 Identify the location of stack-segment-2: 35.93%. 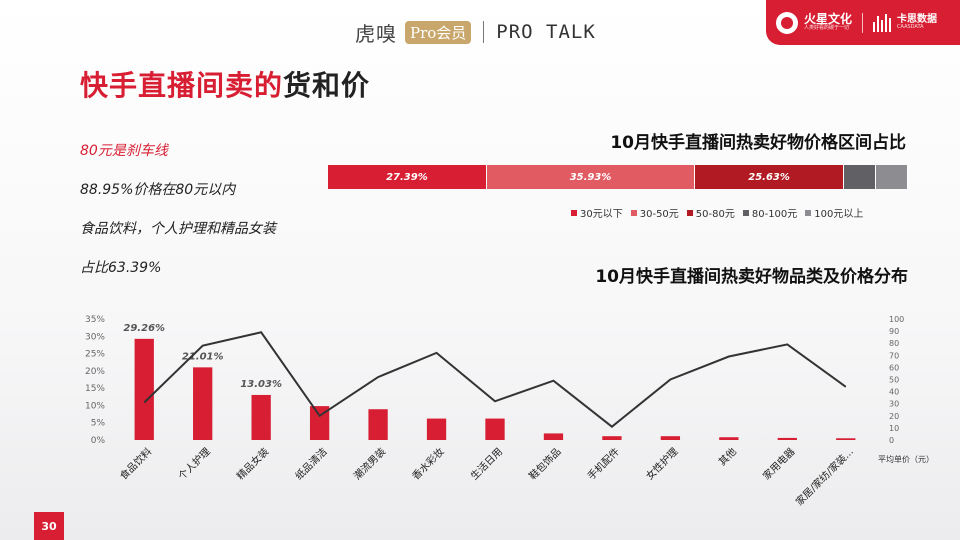
(591, 177).